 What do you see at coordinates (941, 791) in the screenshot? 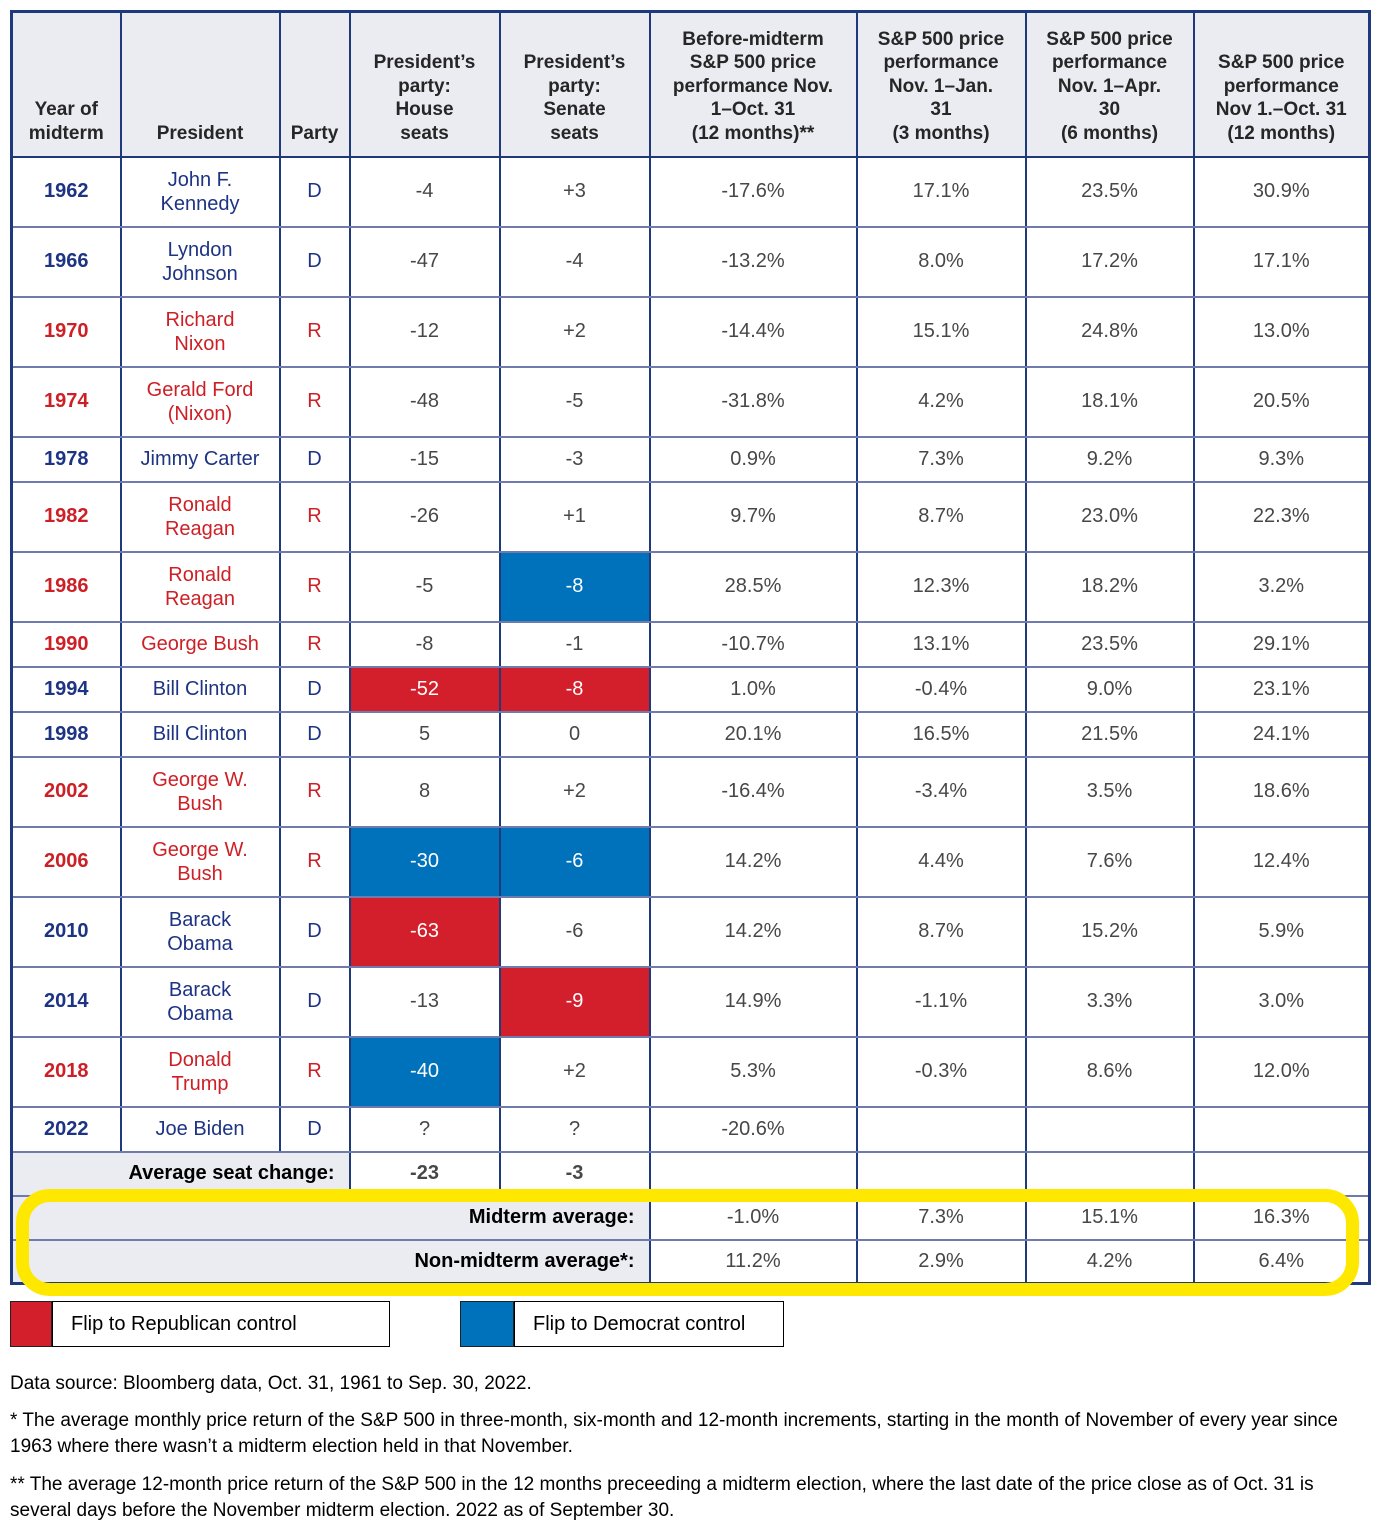
I see `performance-cell: -3.4%` at bounding box center [941, 791].